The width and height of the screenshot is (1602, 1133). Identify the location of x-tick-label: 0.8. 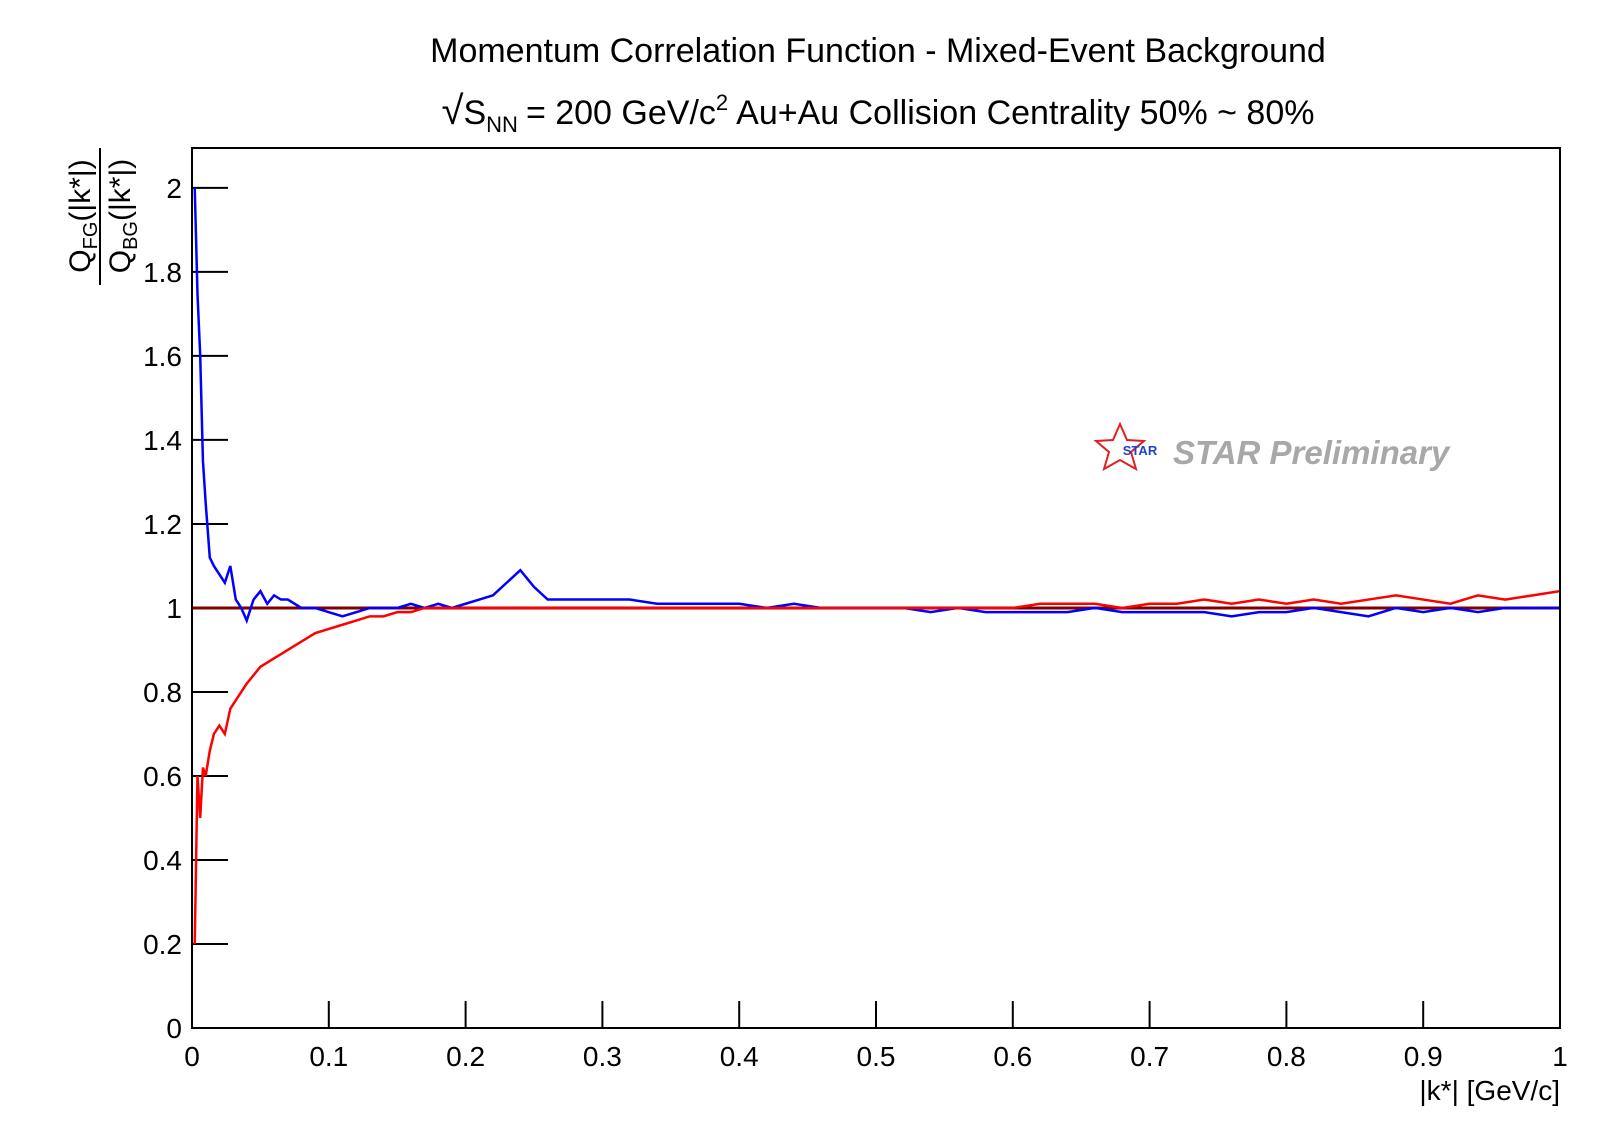
(1286, 1056).